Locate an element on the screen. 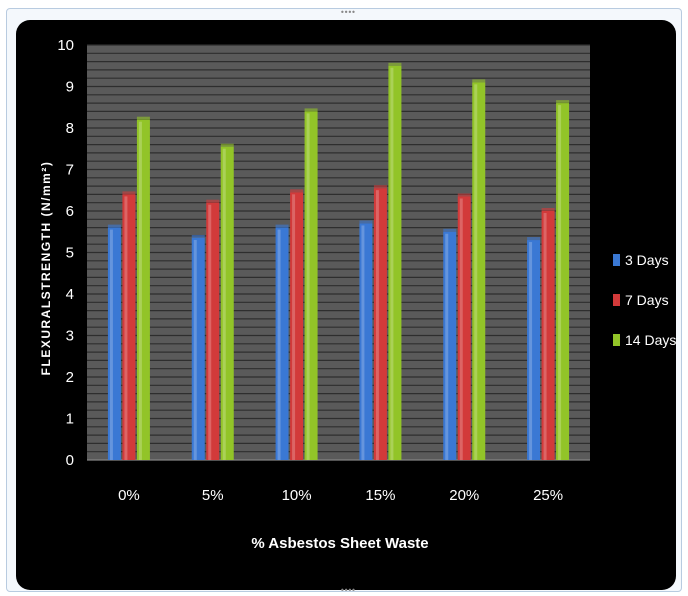  y-tick-label: 9 is located at coordinates (70, 87).